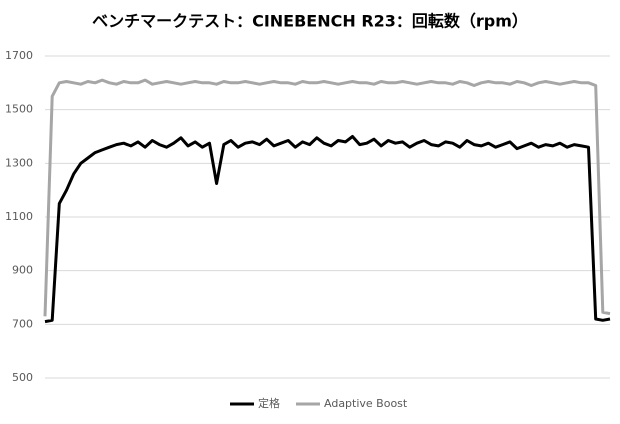  Describe the element at coordinates (366, 403) in the screenshot. I see `legend-label: Adaptive Boost` at that location.